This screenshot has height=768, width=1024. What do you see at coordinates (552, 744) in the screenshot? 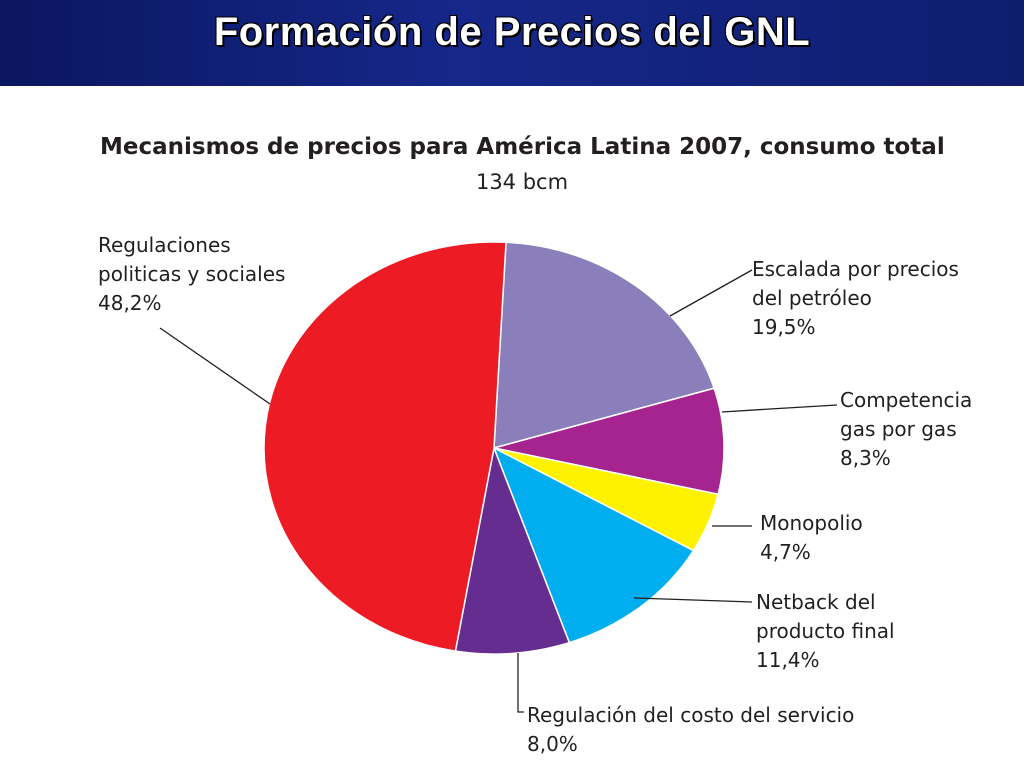
I see `label-regulacion-costo-value: 8,0%` at bounding box center [552, 744].